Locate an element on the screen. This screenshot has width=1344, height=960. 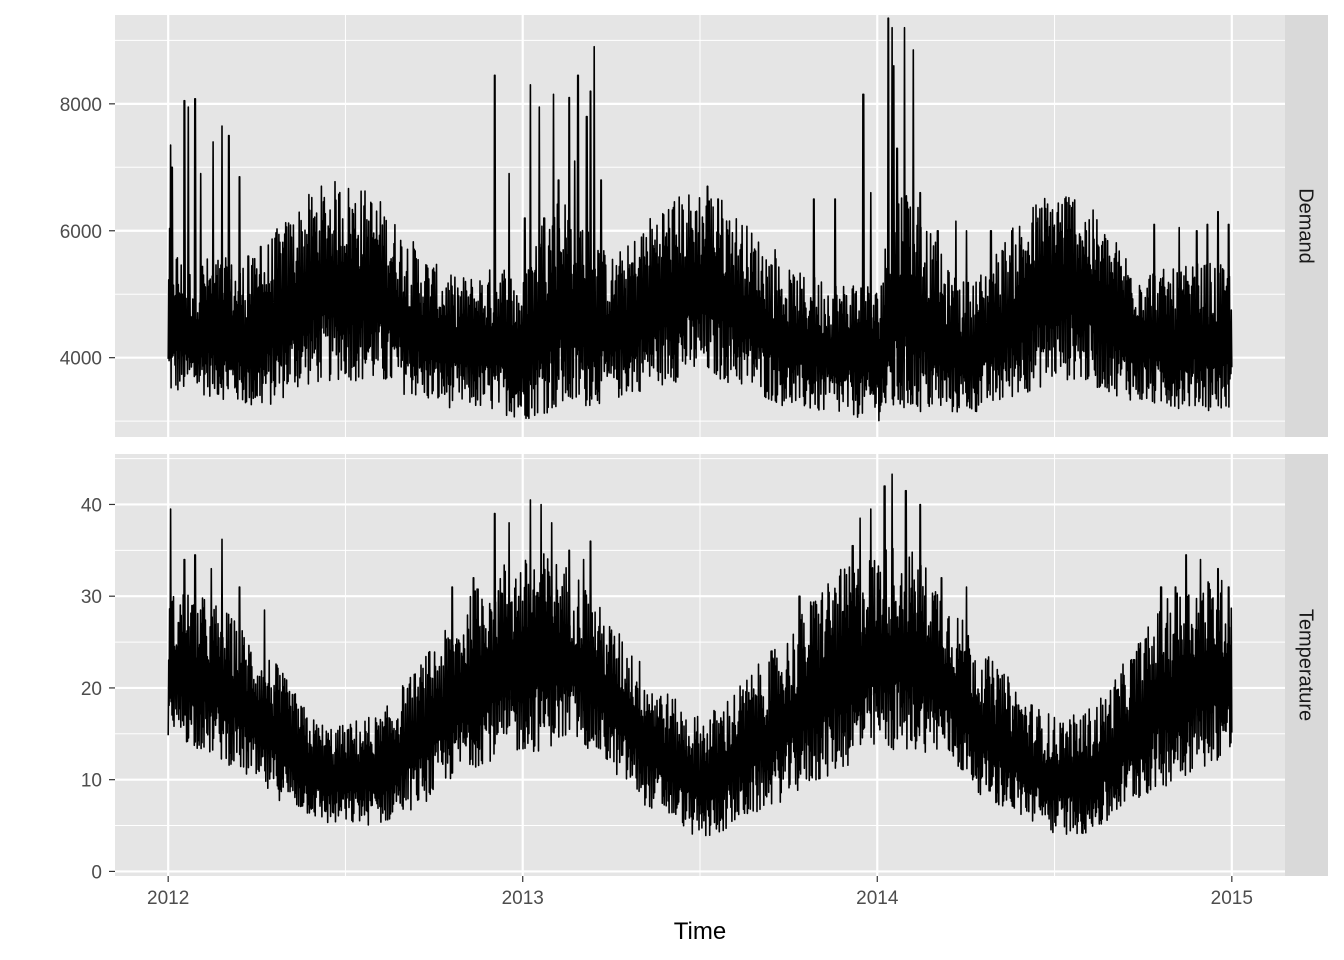
x-tick-label: 2015 is located at coordinates (1232, 898).